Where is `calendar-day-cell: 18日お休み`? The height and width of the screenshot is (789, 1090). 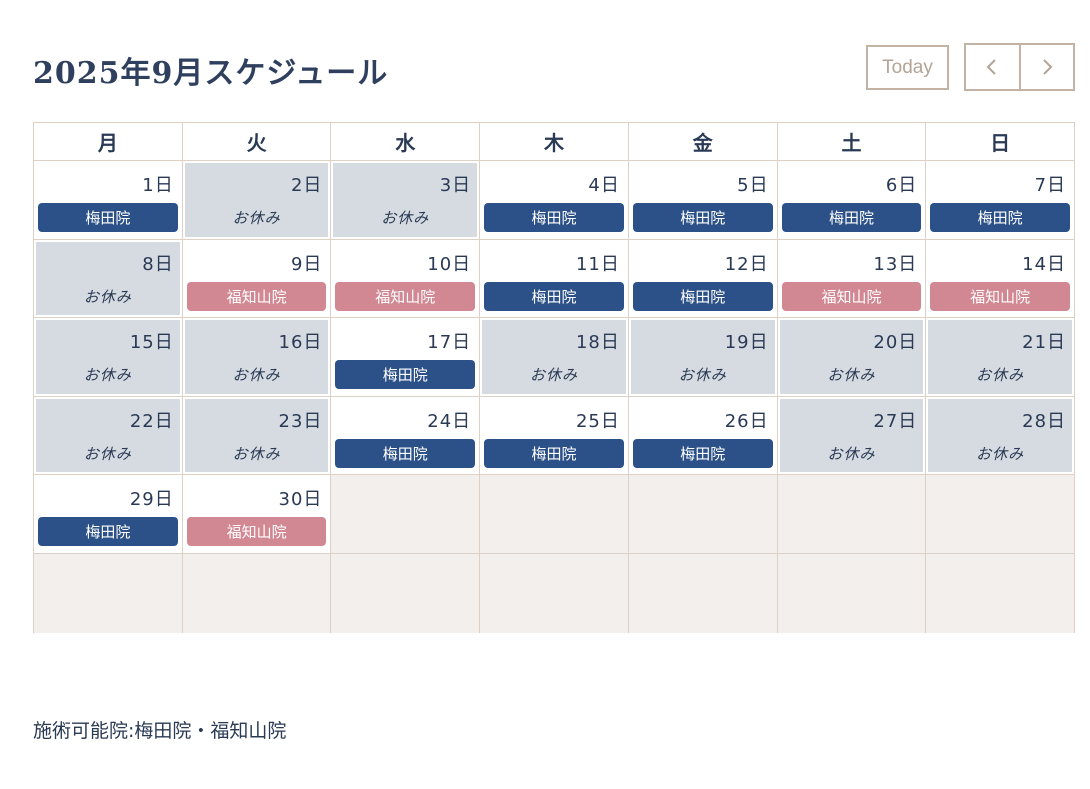
calendar-day-cell: 18日お休み is located at coordinates (553, 357).